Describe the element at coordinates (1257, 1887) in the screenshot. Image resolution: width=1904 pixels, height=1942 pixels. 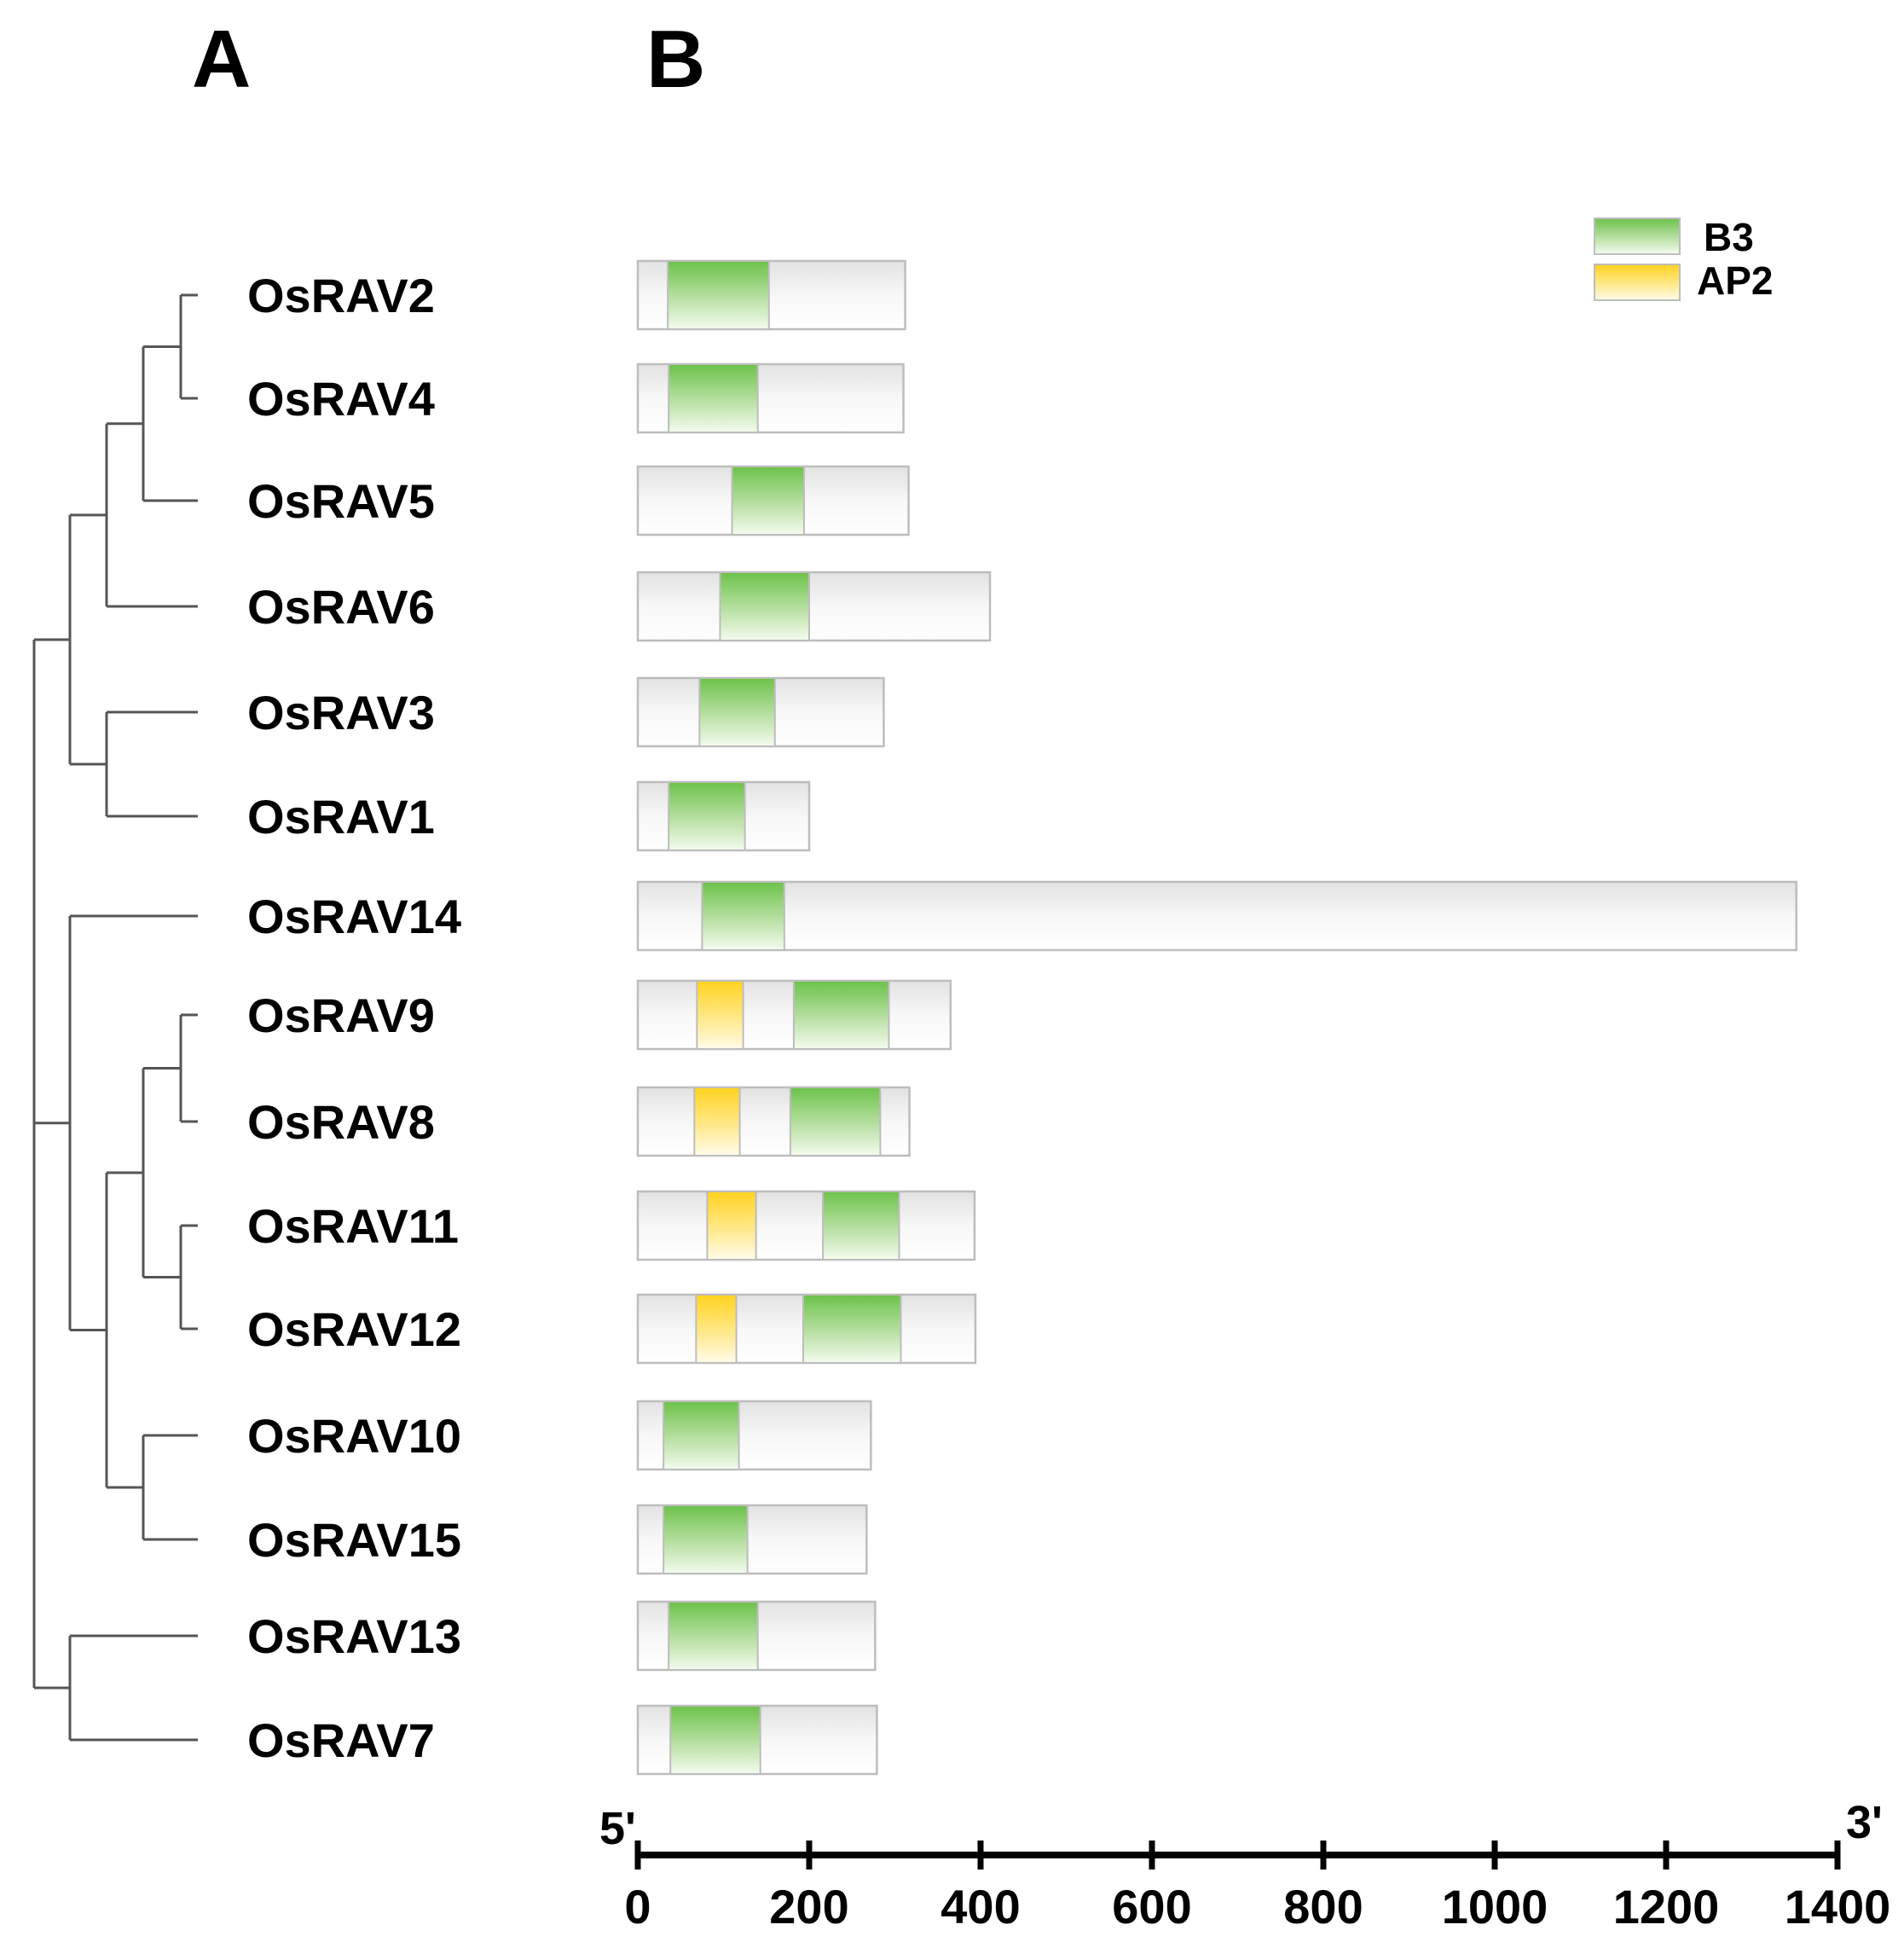
I see `axis-ticks: 0 200 400 600 800 1000 1200 1400` at that location.